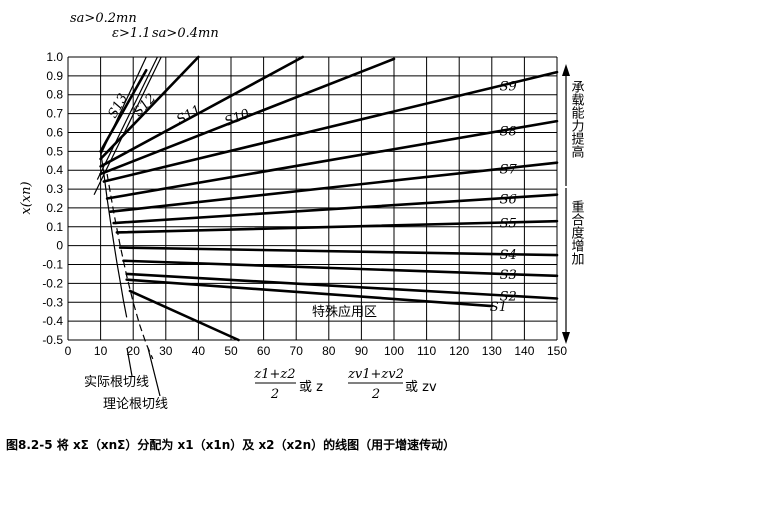 The height and width of the screenshot is (520, 764). I want to click on series-label-s8: S8, so click(508, 132).